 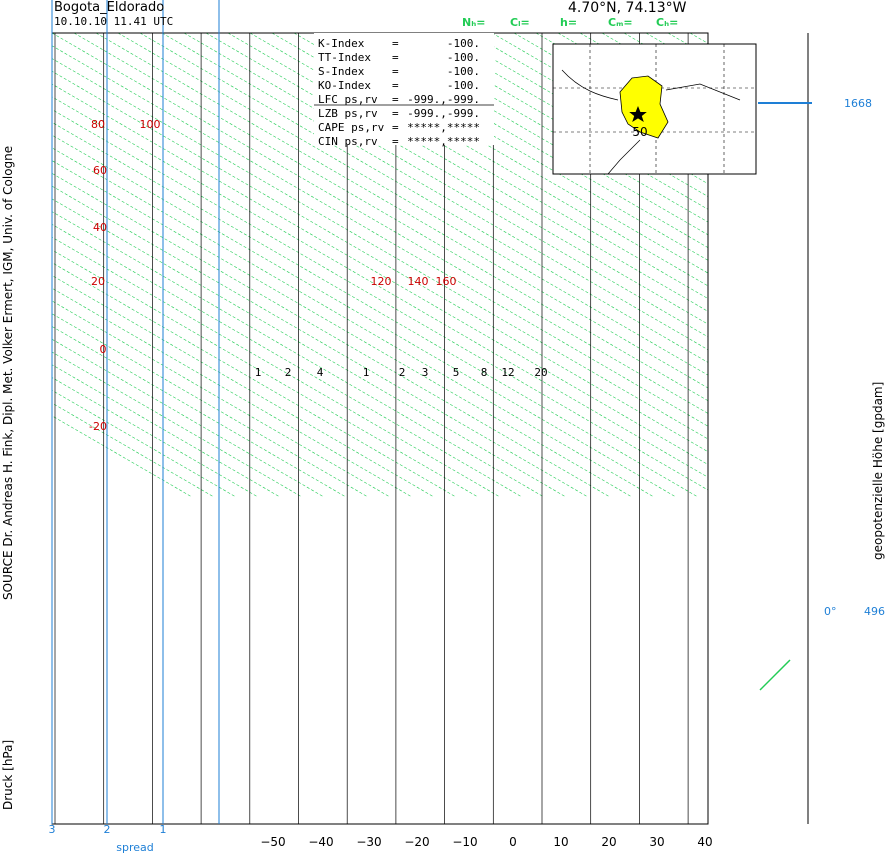 What do you see at coordinates (418, 281) in the screenshot?
I see `theta-e-label: 140` at bounding box center [418, 281].